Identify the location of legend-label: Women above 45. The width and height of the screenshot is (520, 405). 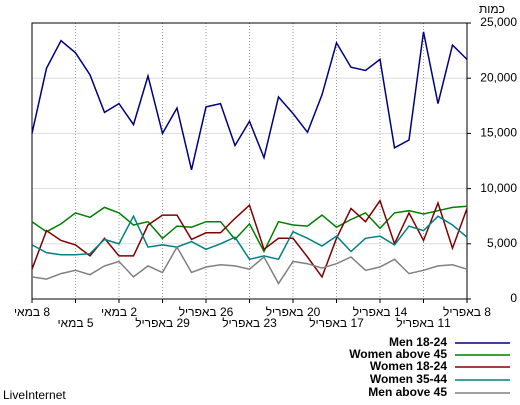
(398, 354).